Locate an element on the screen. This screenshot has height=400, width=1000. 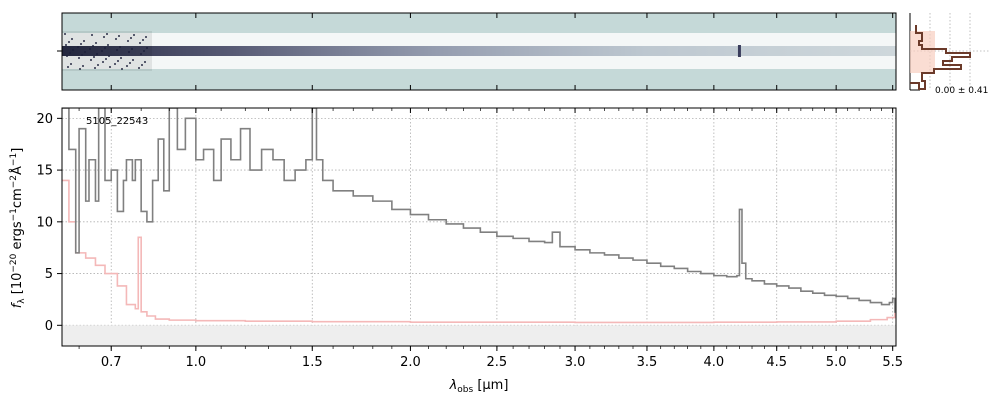
y-tick-label: 15 is located at coordinates (44, 171).